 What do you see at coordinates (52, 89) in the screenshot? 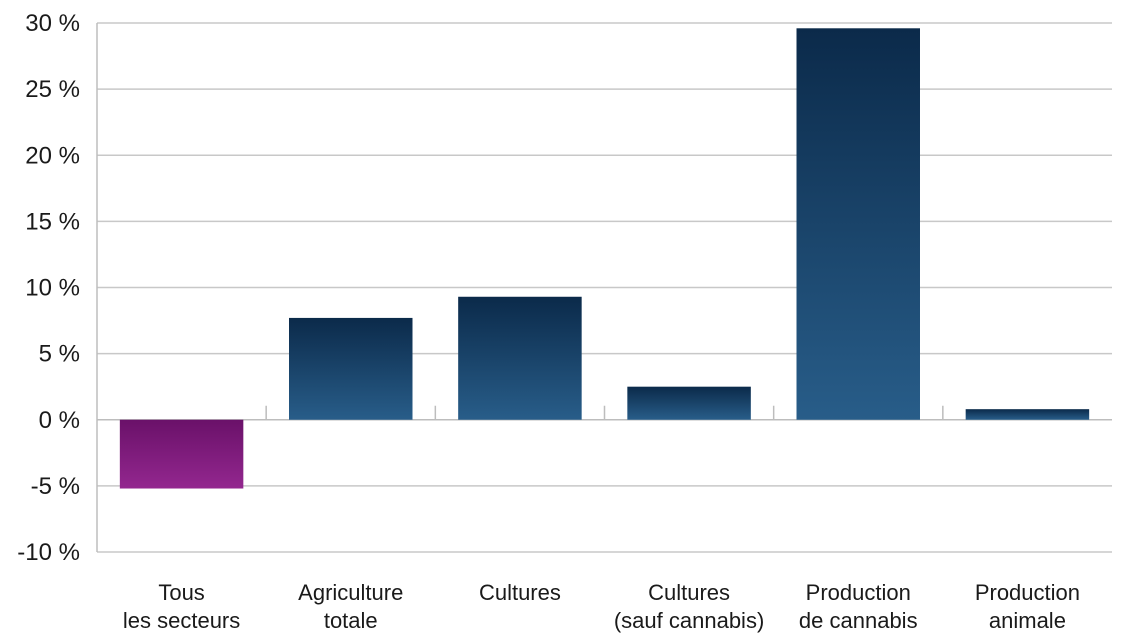
I see `y-tick-label: 25 %` at bounding box center [52, 89].